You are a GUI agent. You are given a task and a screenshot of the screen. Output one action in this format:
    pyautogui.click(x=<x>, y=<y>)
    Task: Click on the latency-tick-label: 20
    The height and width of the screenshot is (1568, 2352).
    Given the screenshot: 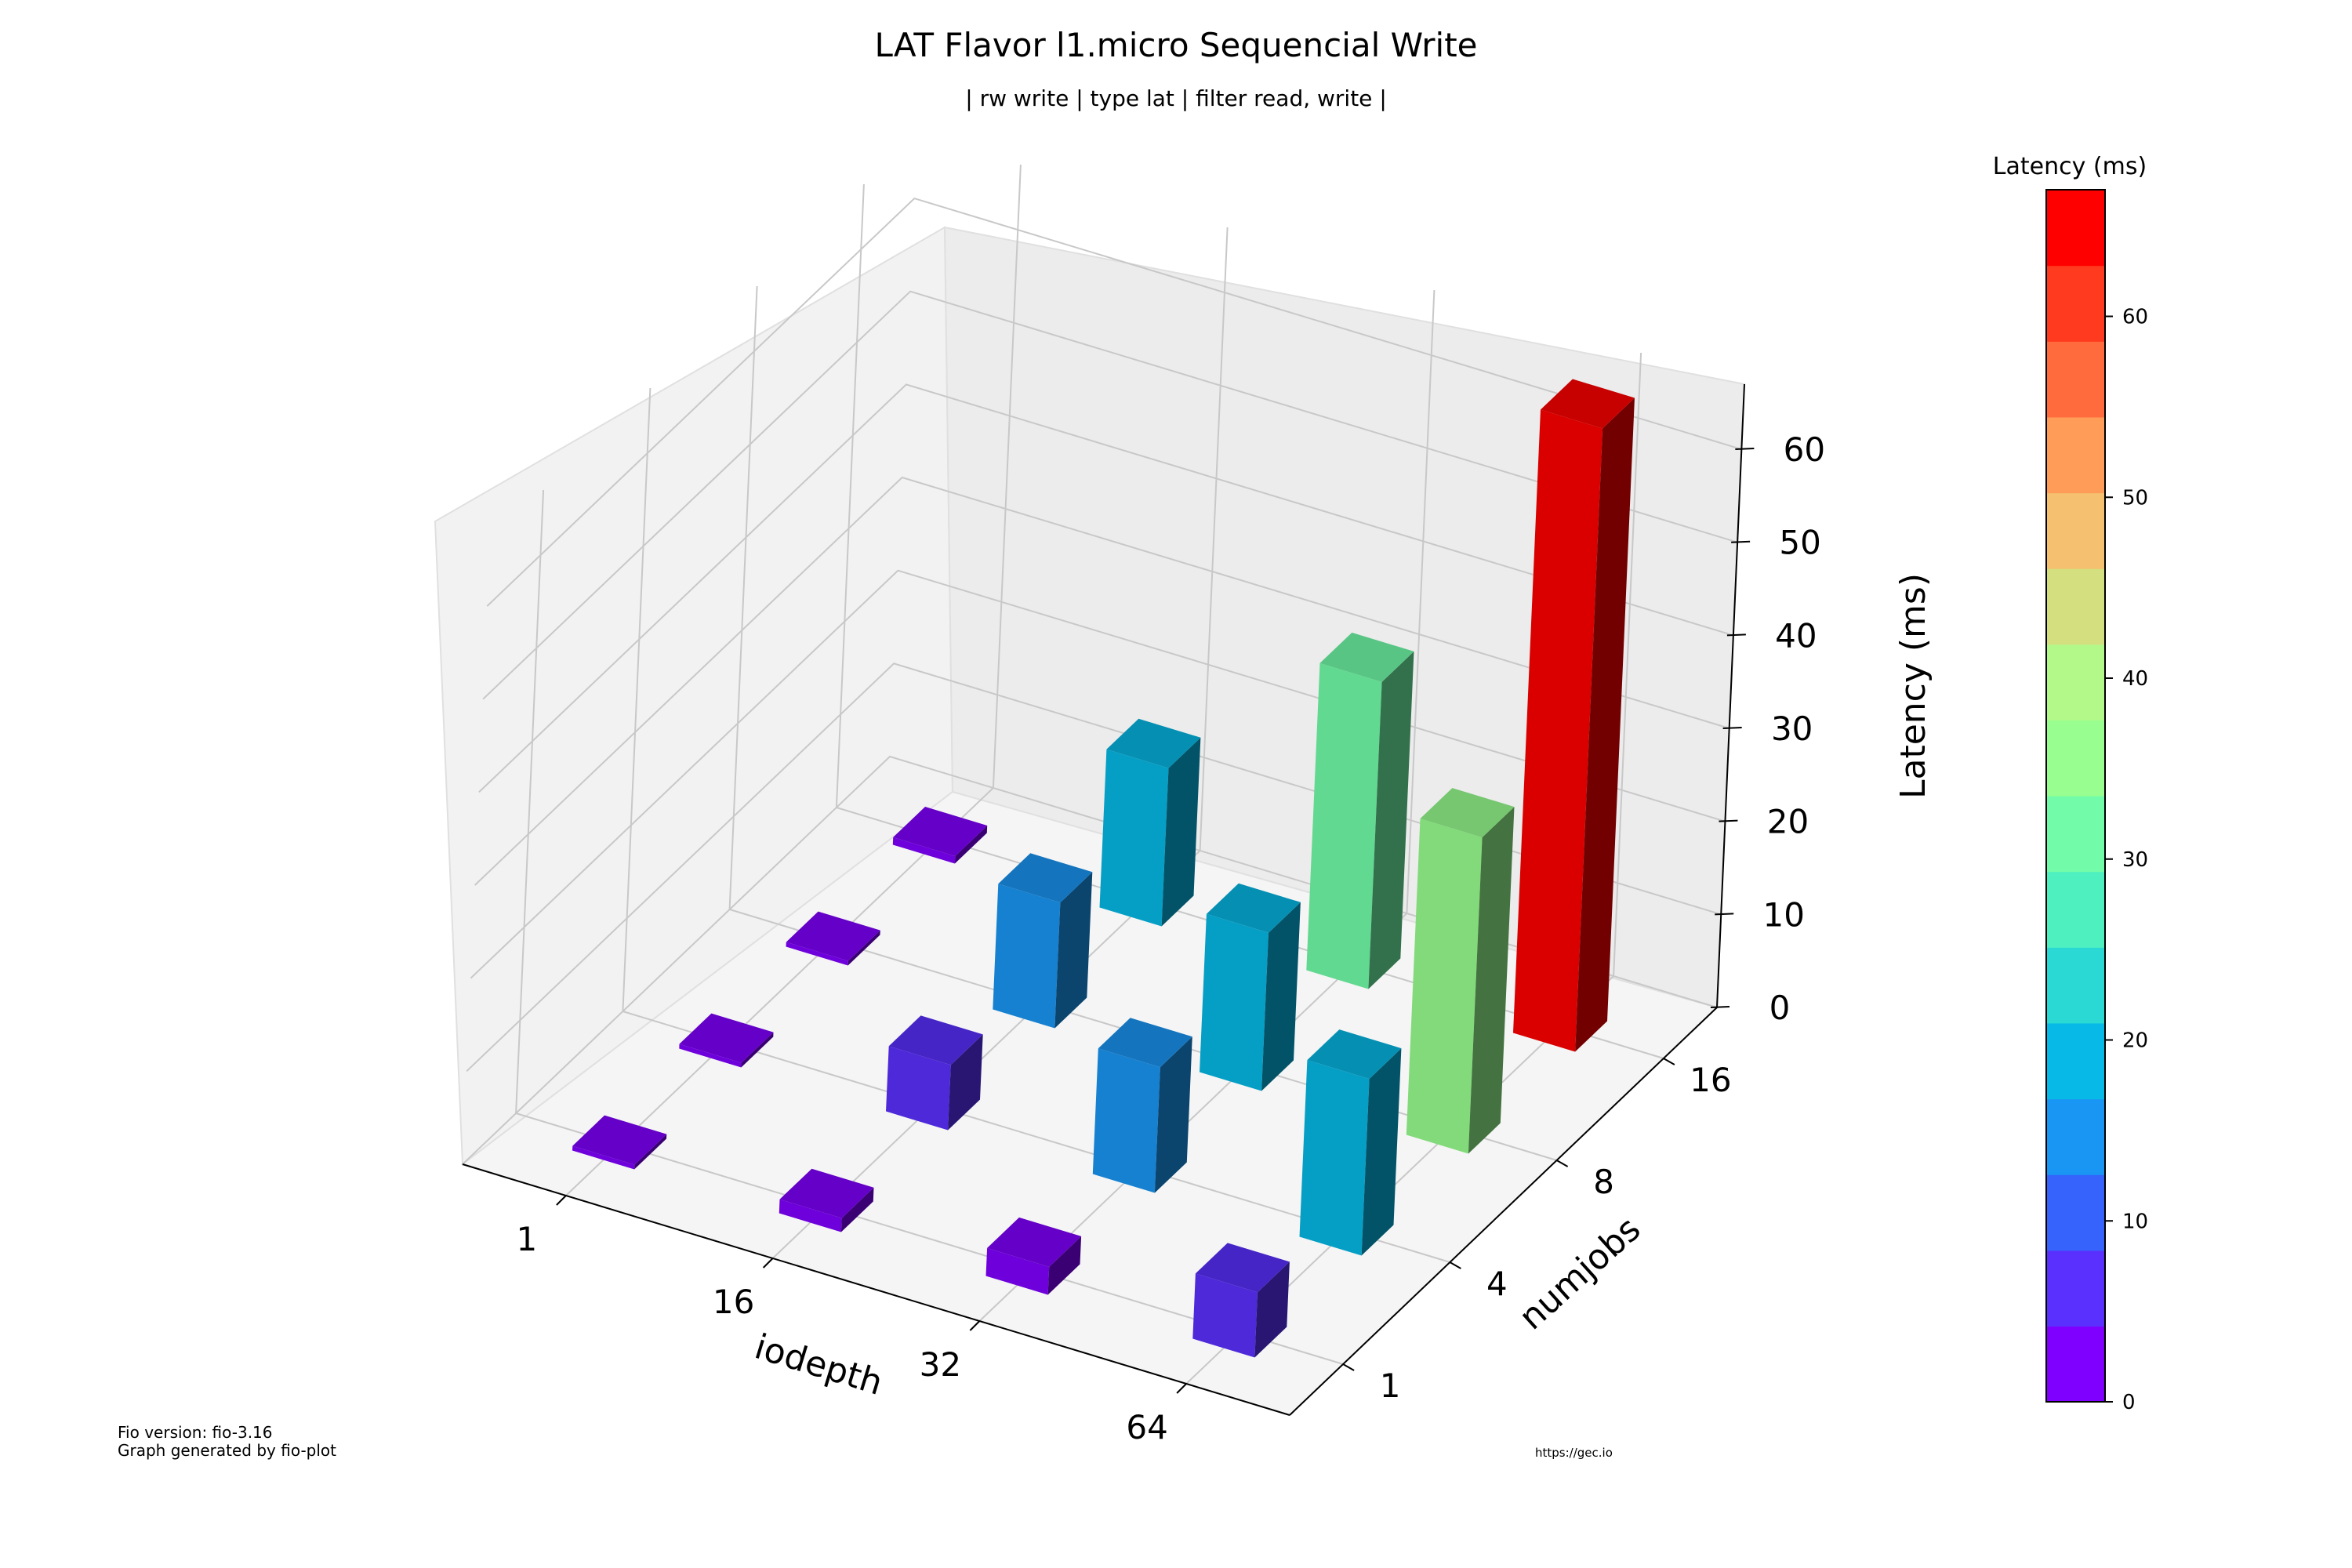 What is the action you would take?
    pyautogui.click(x=1788, y=822)
    